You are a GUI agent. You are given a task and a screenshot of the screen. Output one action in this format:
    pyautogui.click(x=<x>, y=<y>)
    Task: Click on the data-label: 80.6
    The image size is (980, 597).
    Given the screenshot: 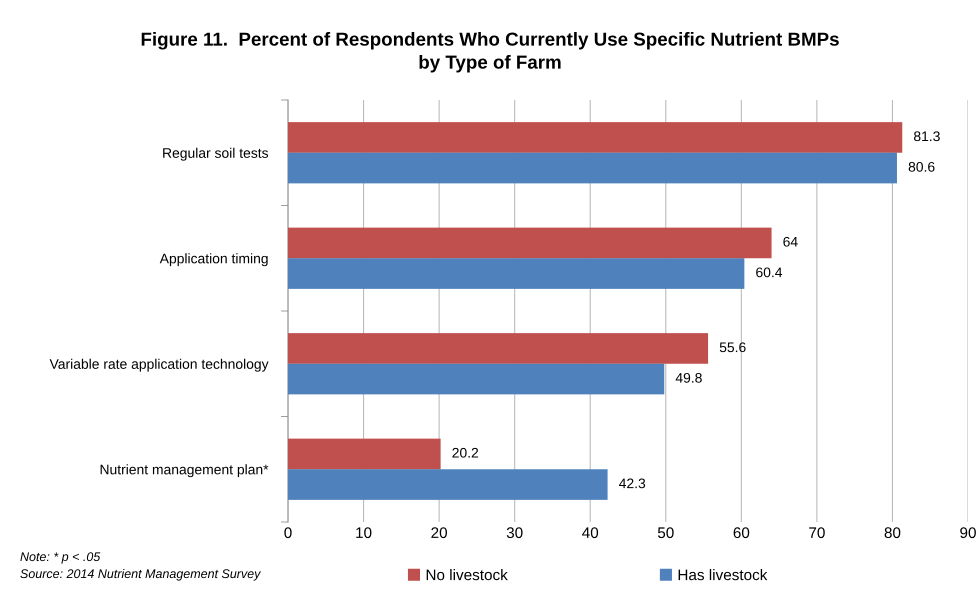 What is the action you would take?
    pyautogui.click(x=921, y=167)
    